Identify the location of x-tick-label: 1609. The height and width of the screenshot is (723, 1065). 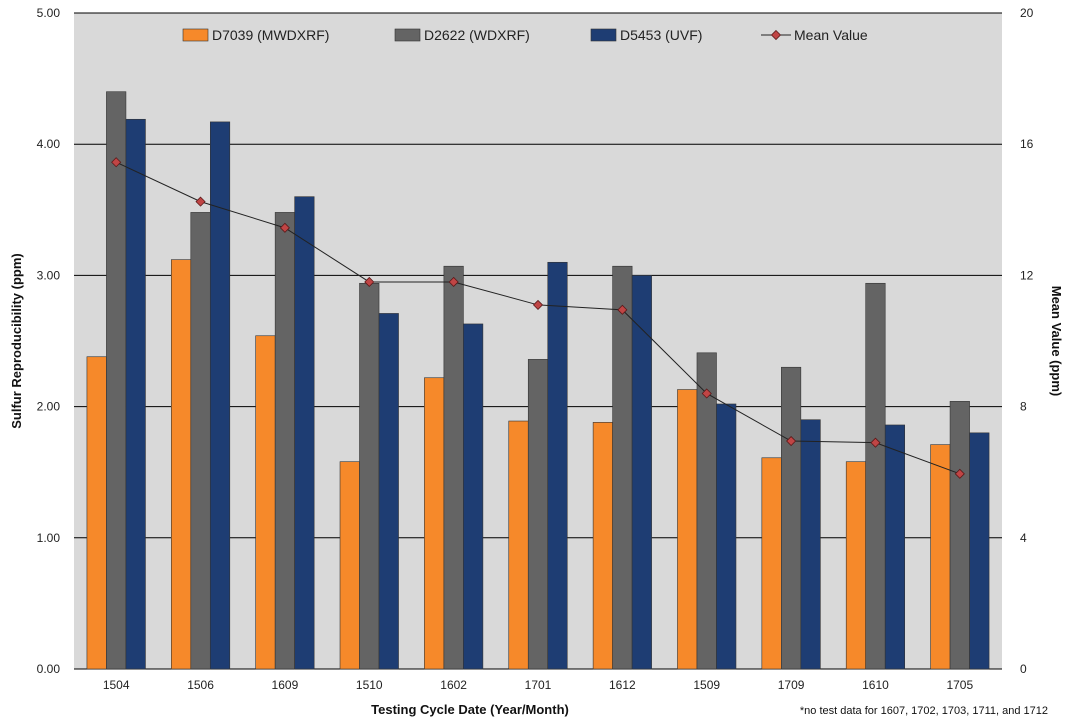
(285, 685).